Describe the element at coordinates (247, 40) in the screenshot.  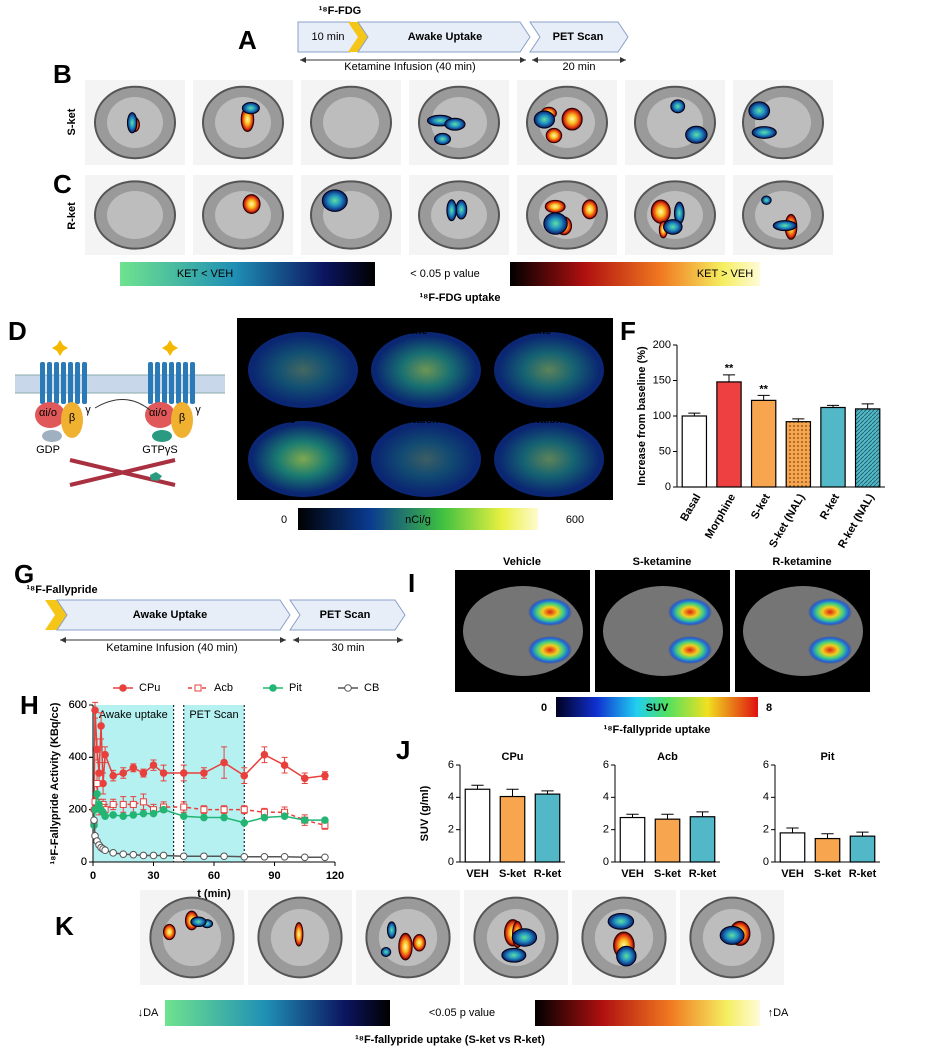
I see `panel-label: A` at that location.